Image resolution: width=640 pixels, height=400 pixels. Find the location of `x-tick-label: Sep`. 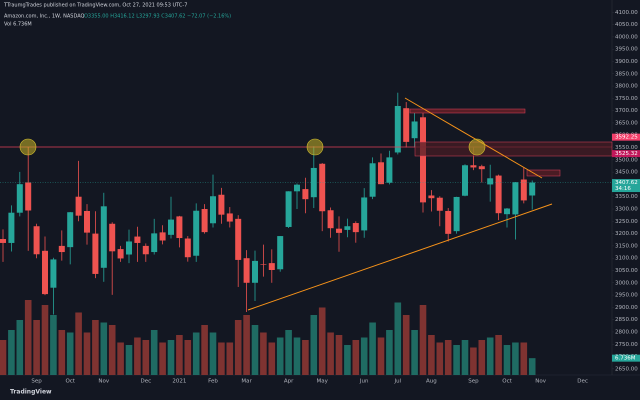

x-tick-label: Sep is located at coordinates (36, 382).